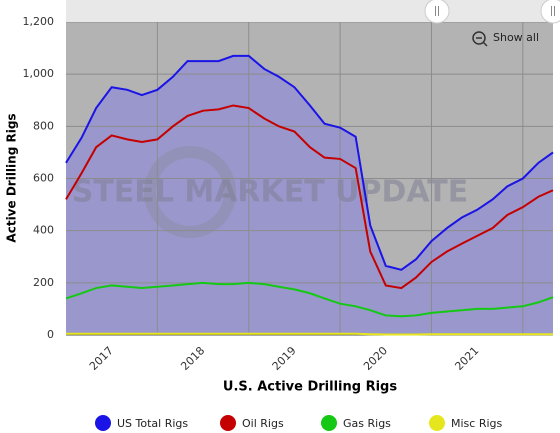 The height and width of the screenshot is (433, 560). I want to click on legend-label: Oil Rigs, so click(263, 423).